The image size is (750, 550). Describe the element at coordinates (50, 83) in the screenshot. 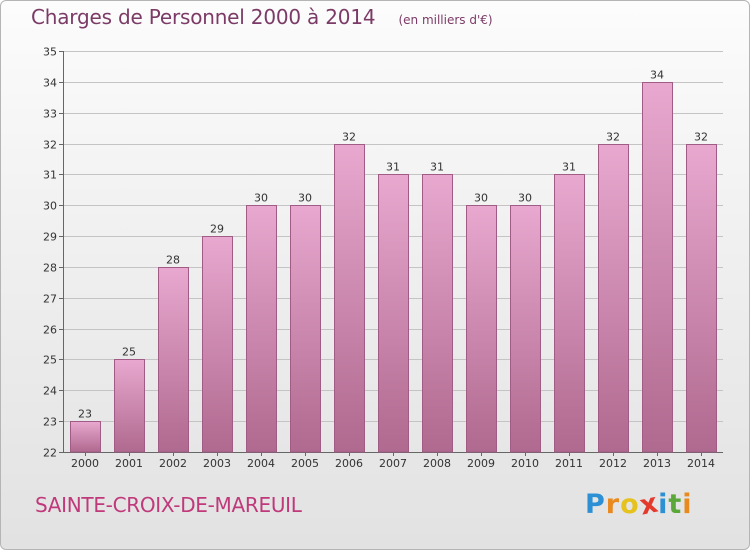

I see `y-tick-label: 34` at that location.